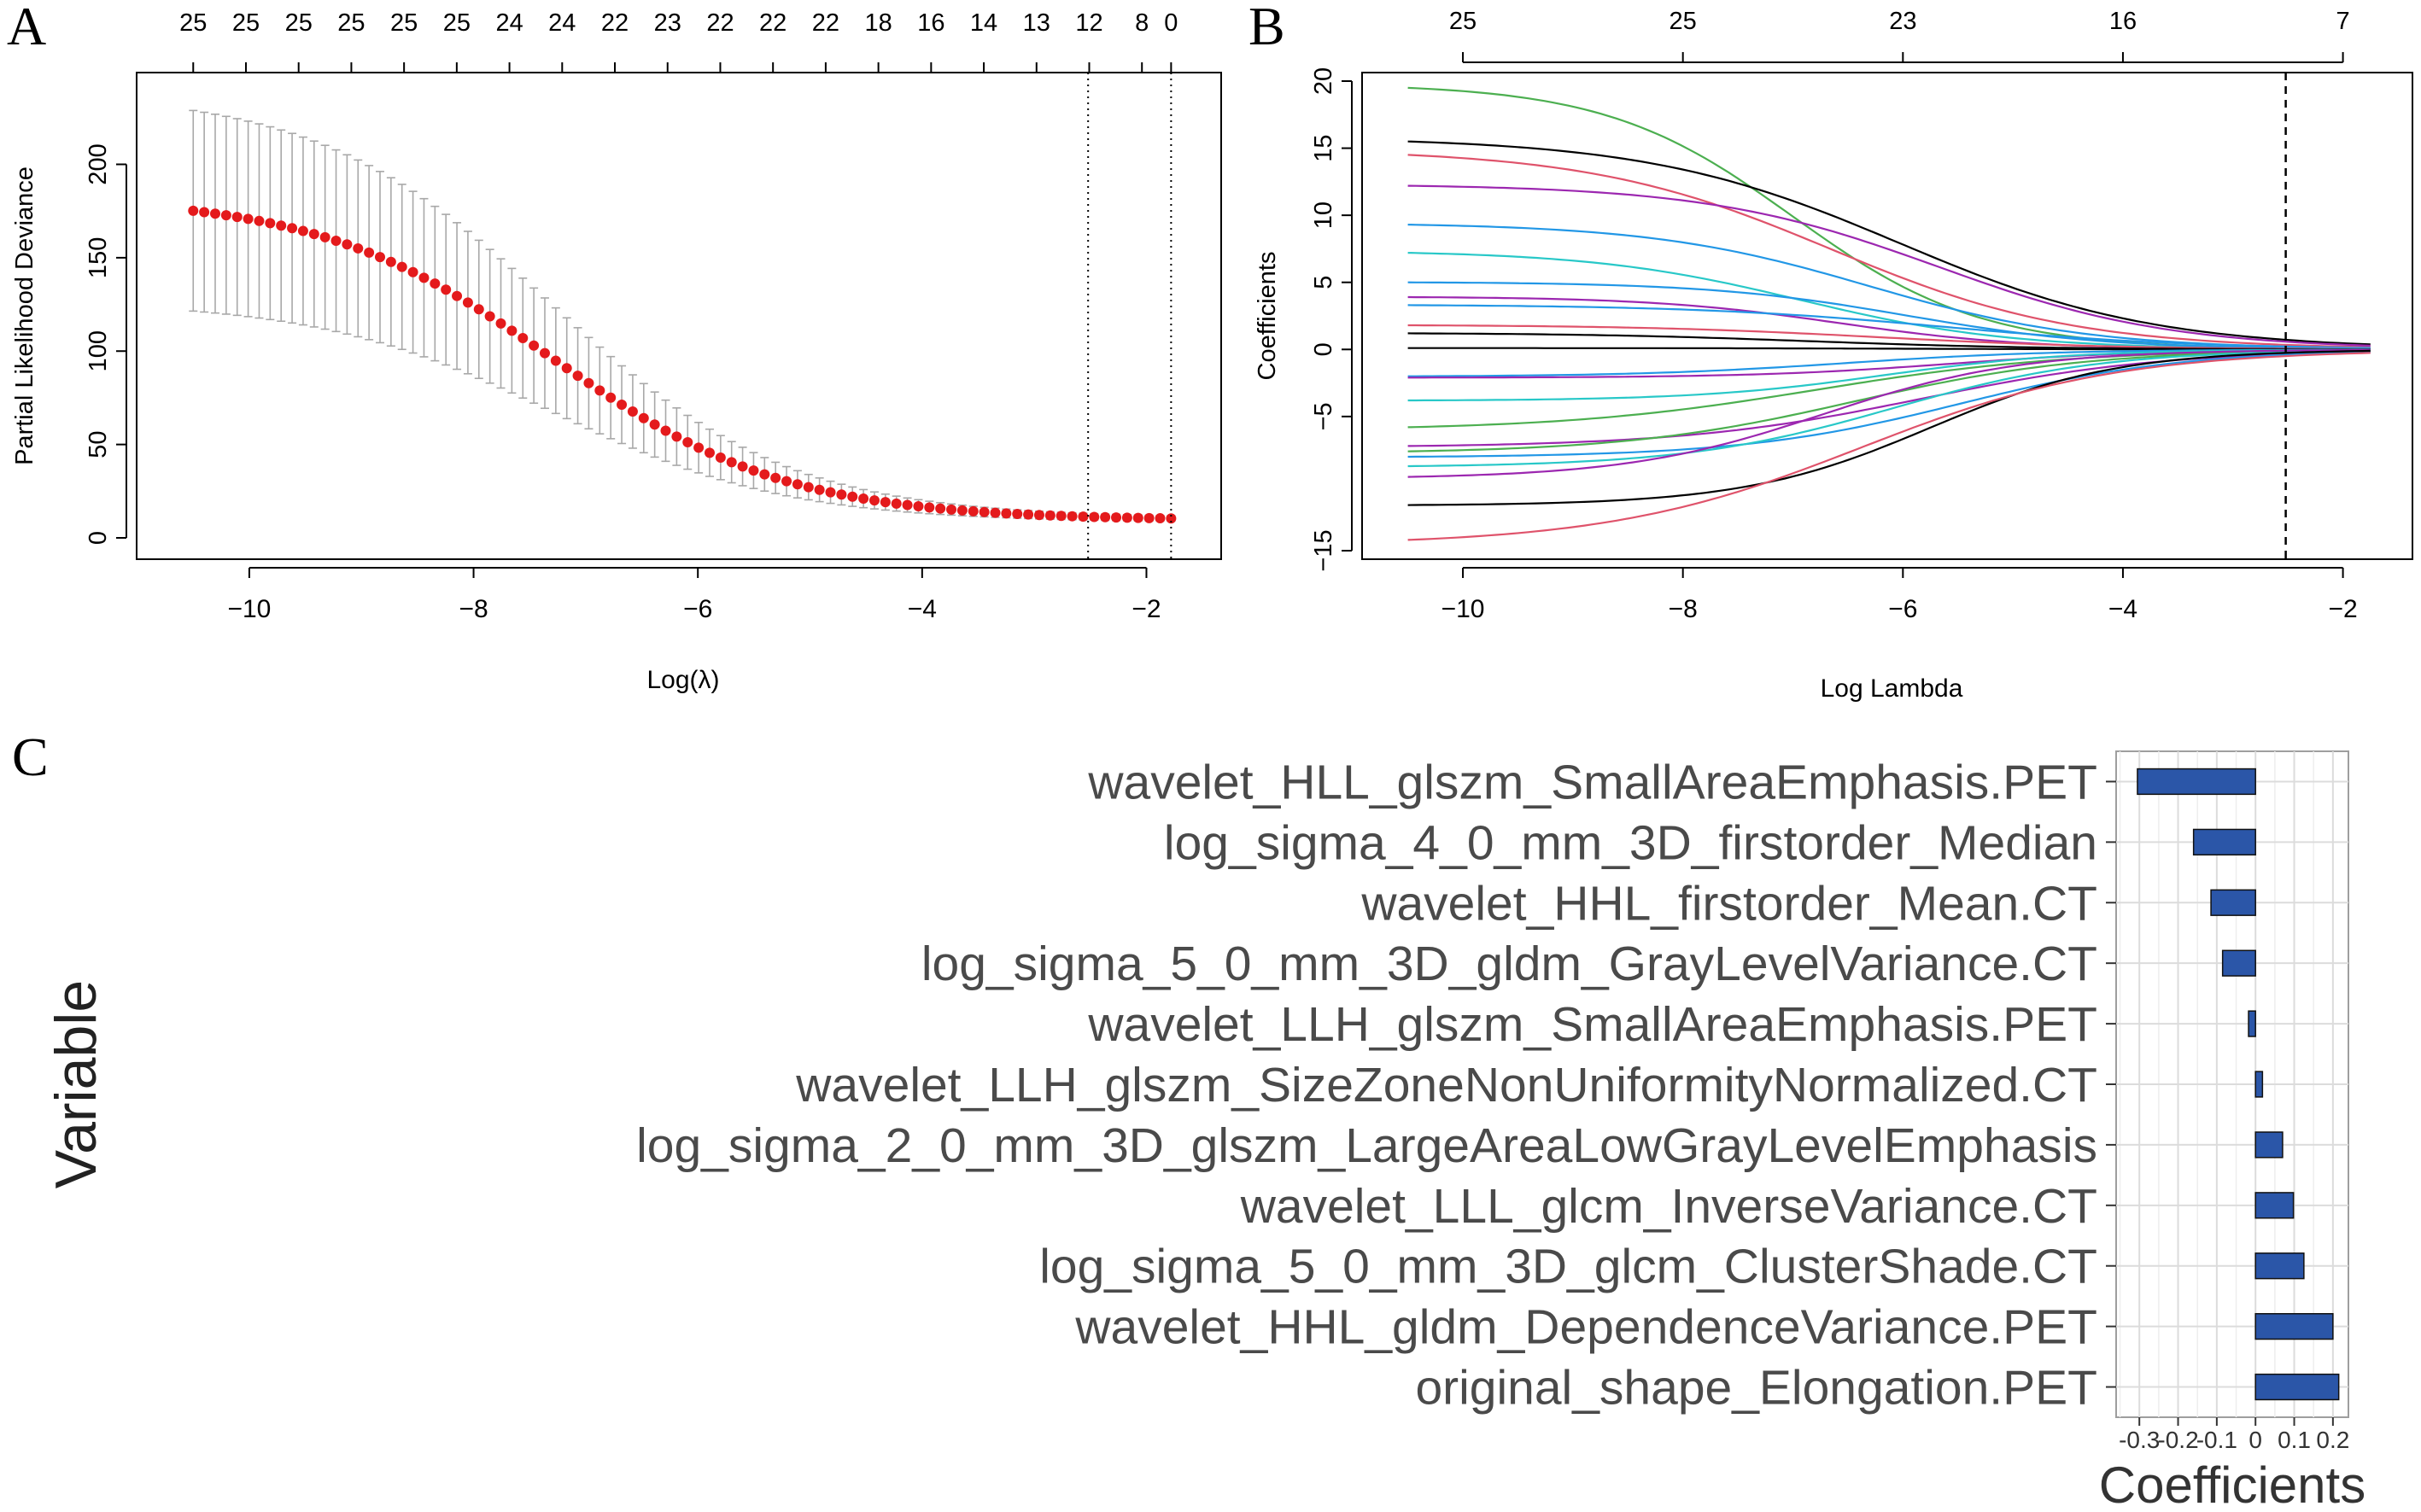 This screenshot has height=1512, width=2421. Describe the element at coordinates (2332, 1440) in the screenshot. I see `x-tick-label: 0.2` at that location.